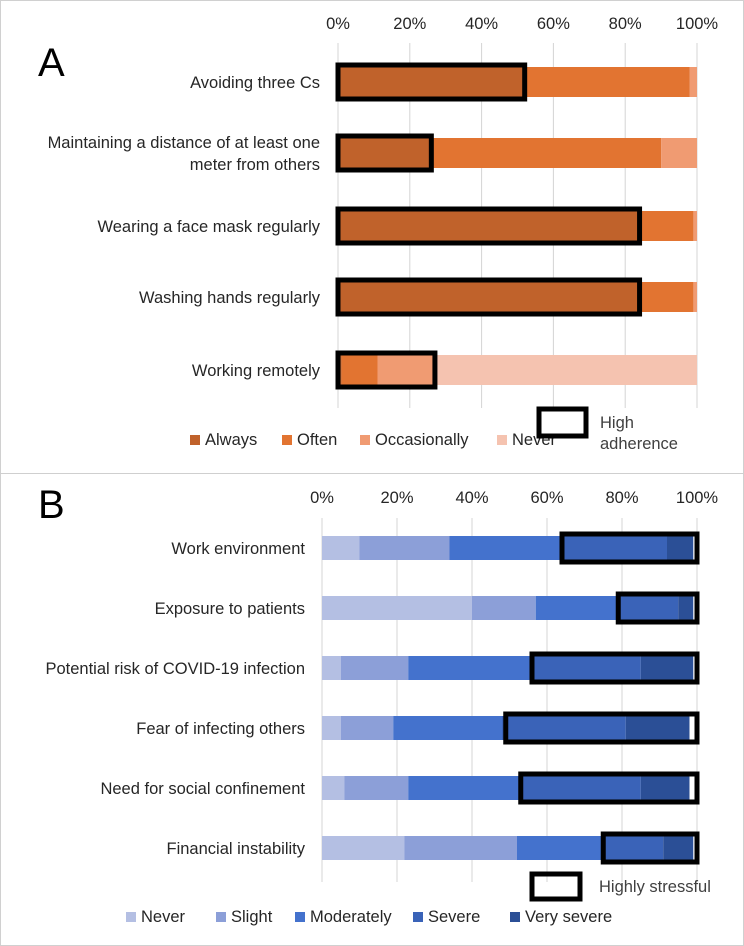 Image resolution: width=744 pixels, height=946 pixels. I want to click on chartB-tick-label: 20%, so click(396, 498).